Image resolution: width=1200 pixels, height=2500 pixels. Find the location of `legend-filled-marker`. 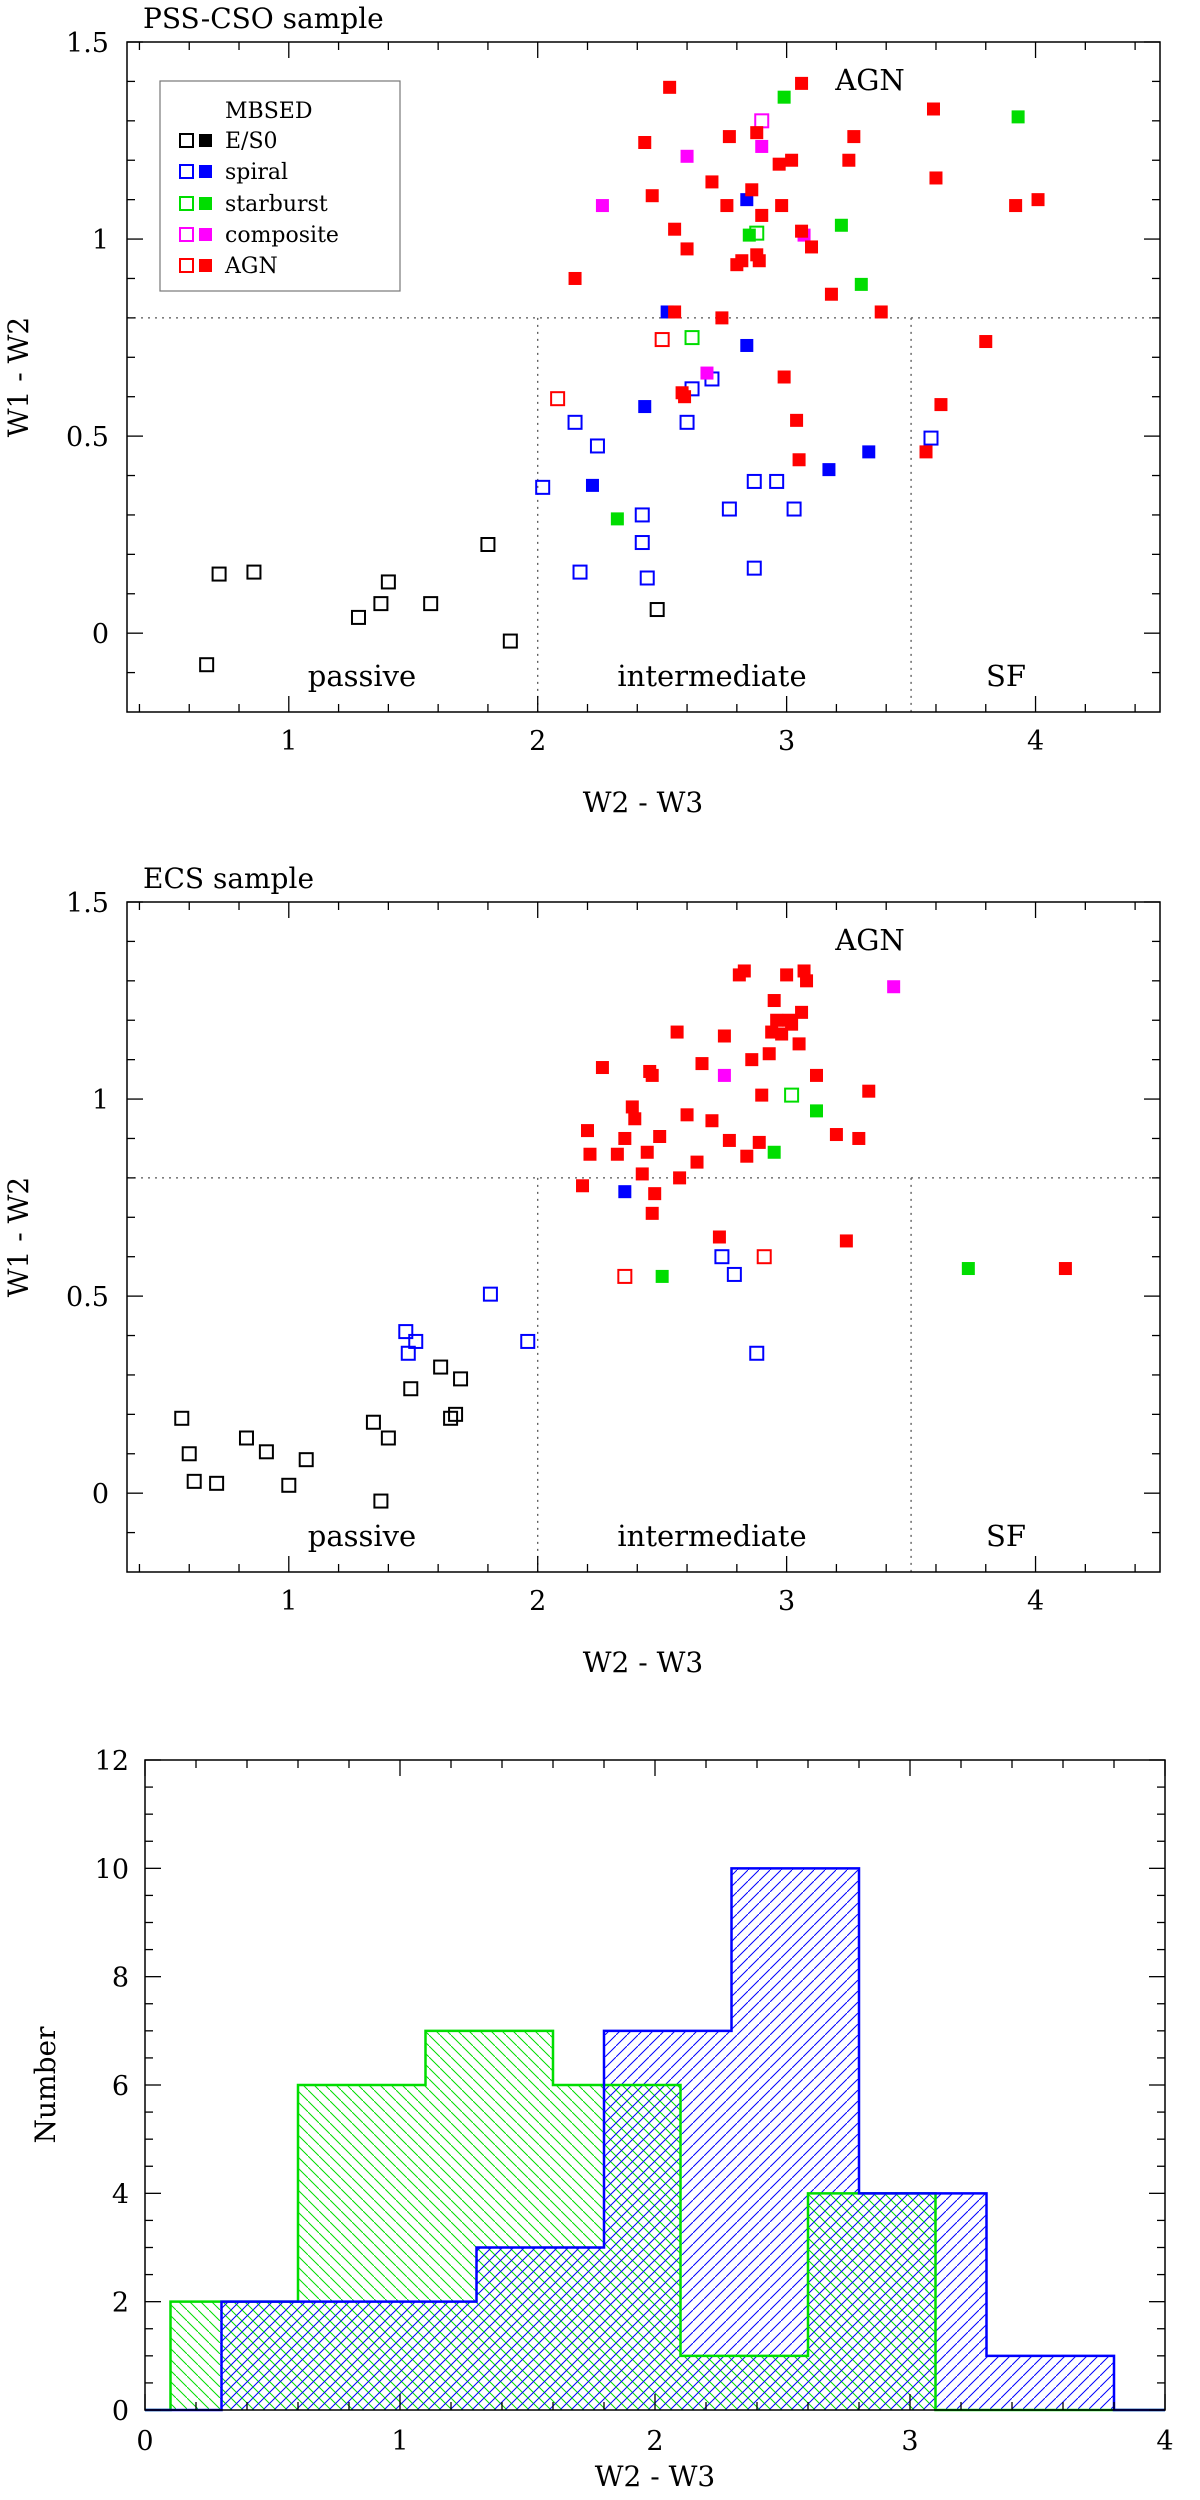

legend-filled-marker is located at coordinates (205, 234).